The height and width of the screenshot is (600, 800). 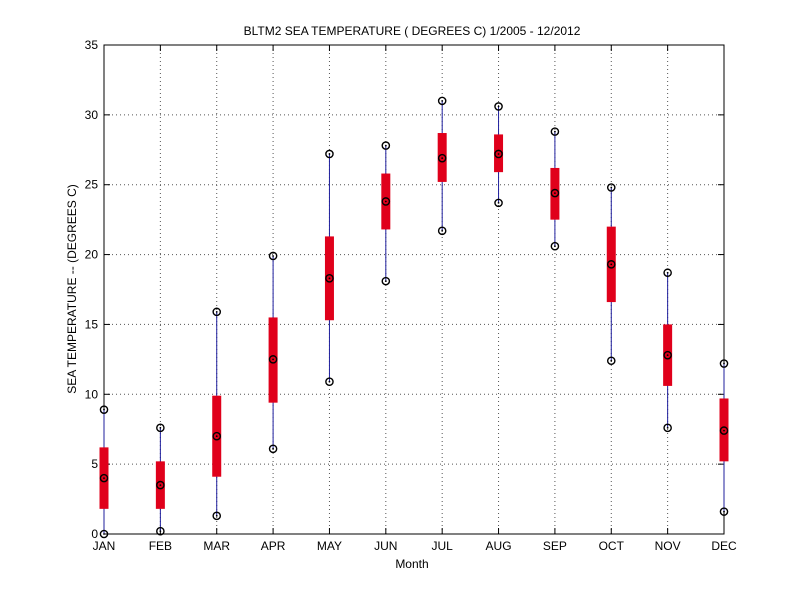 What do you see at coordinates (160, 546) in the screenshot?
I see `x-tick-label: FEB` at bounding box center [160, 546].